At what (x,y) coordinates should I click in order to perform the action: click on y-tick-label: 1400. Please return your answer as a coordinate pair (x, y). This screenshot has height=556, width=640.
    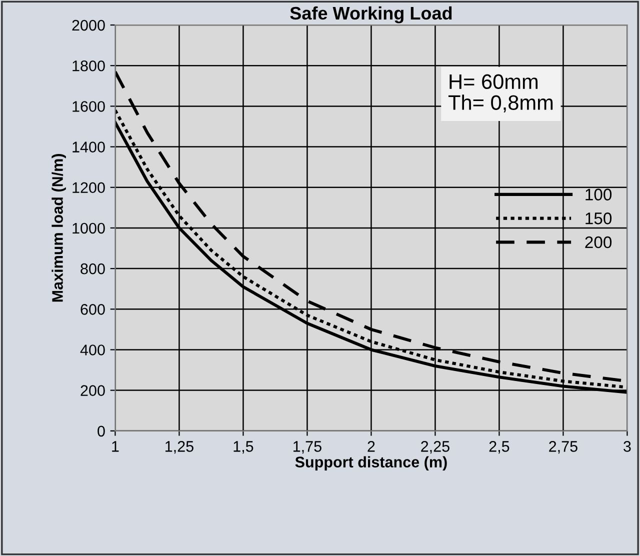
    Looking at the image, I should click on (88, 147).